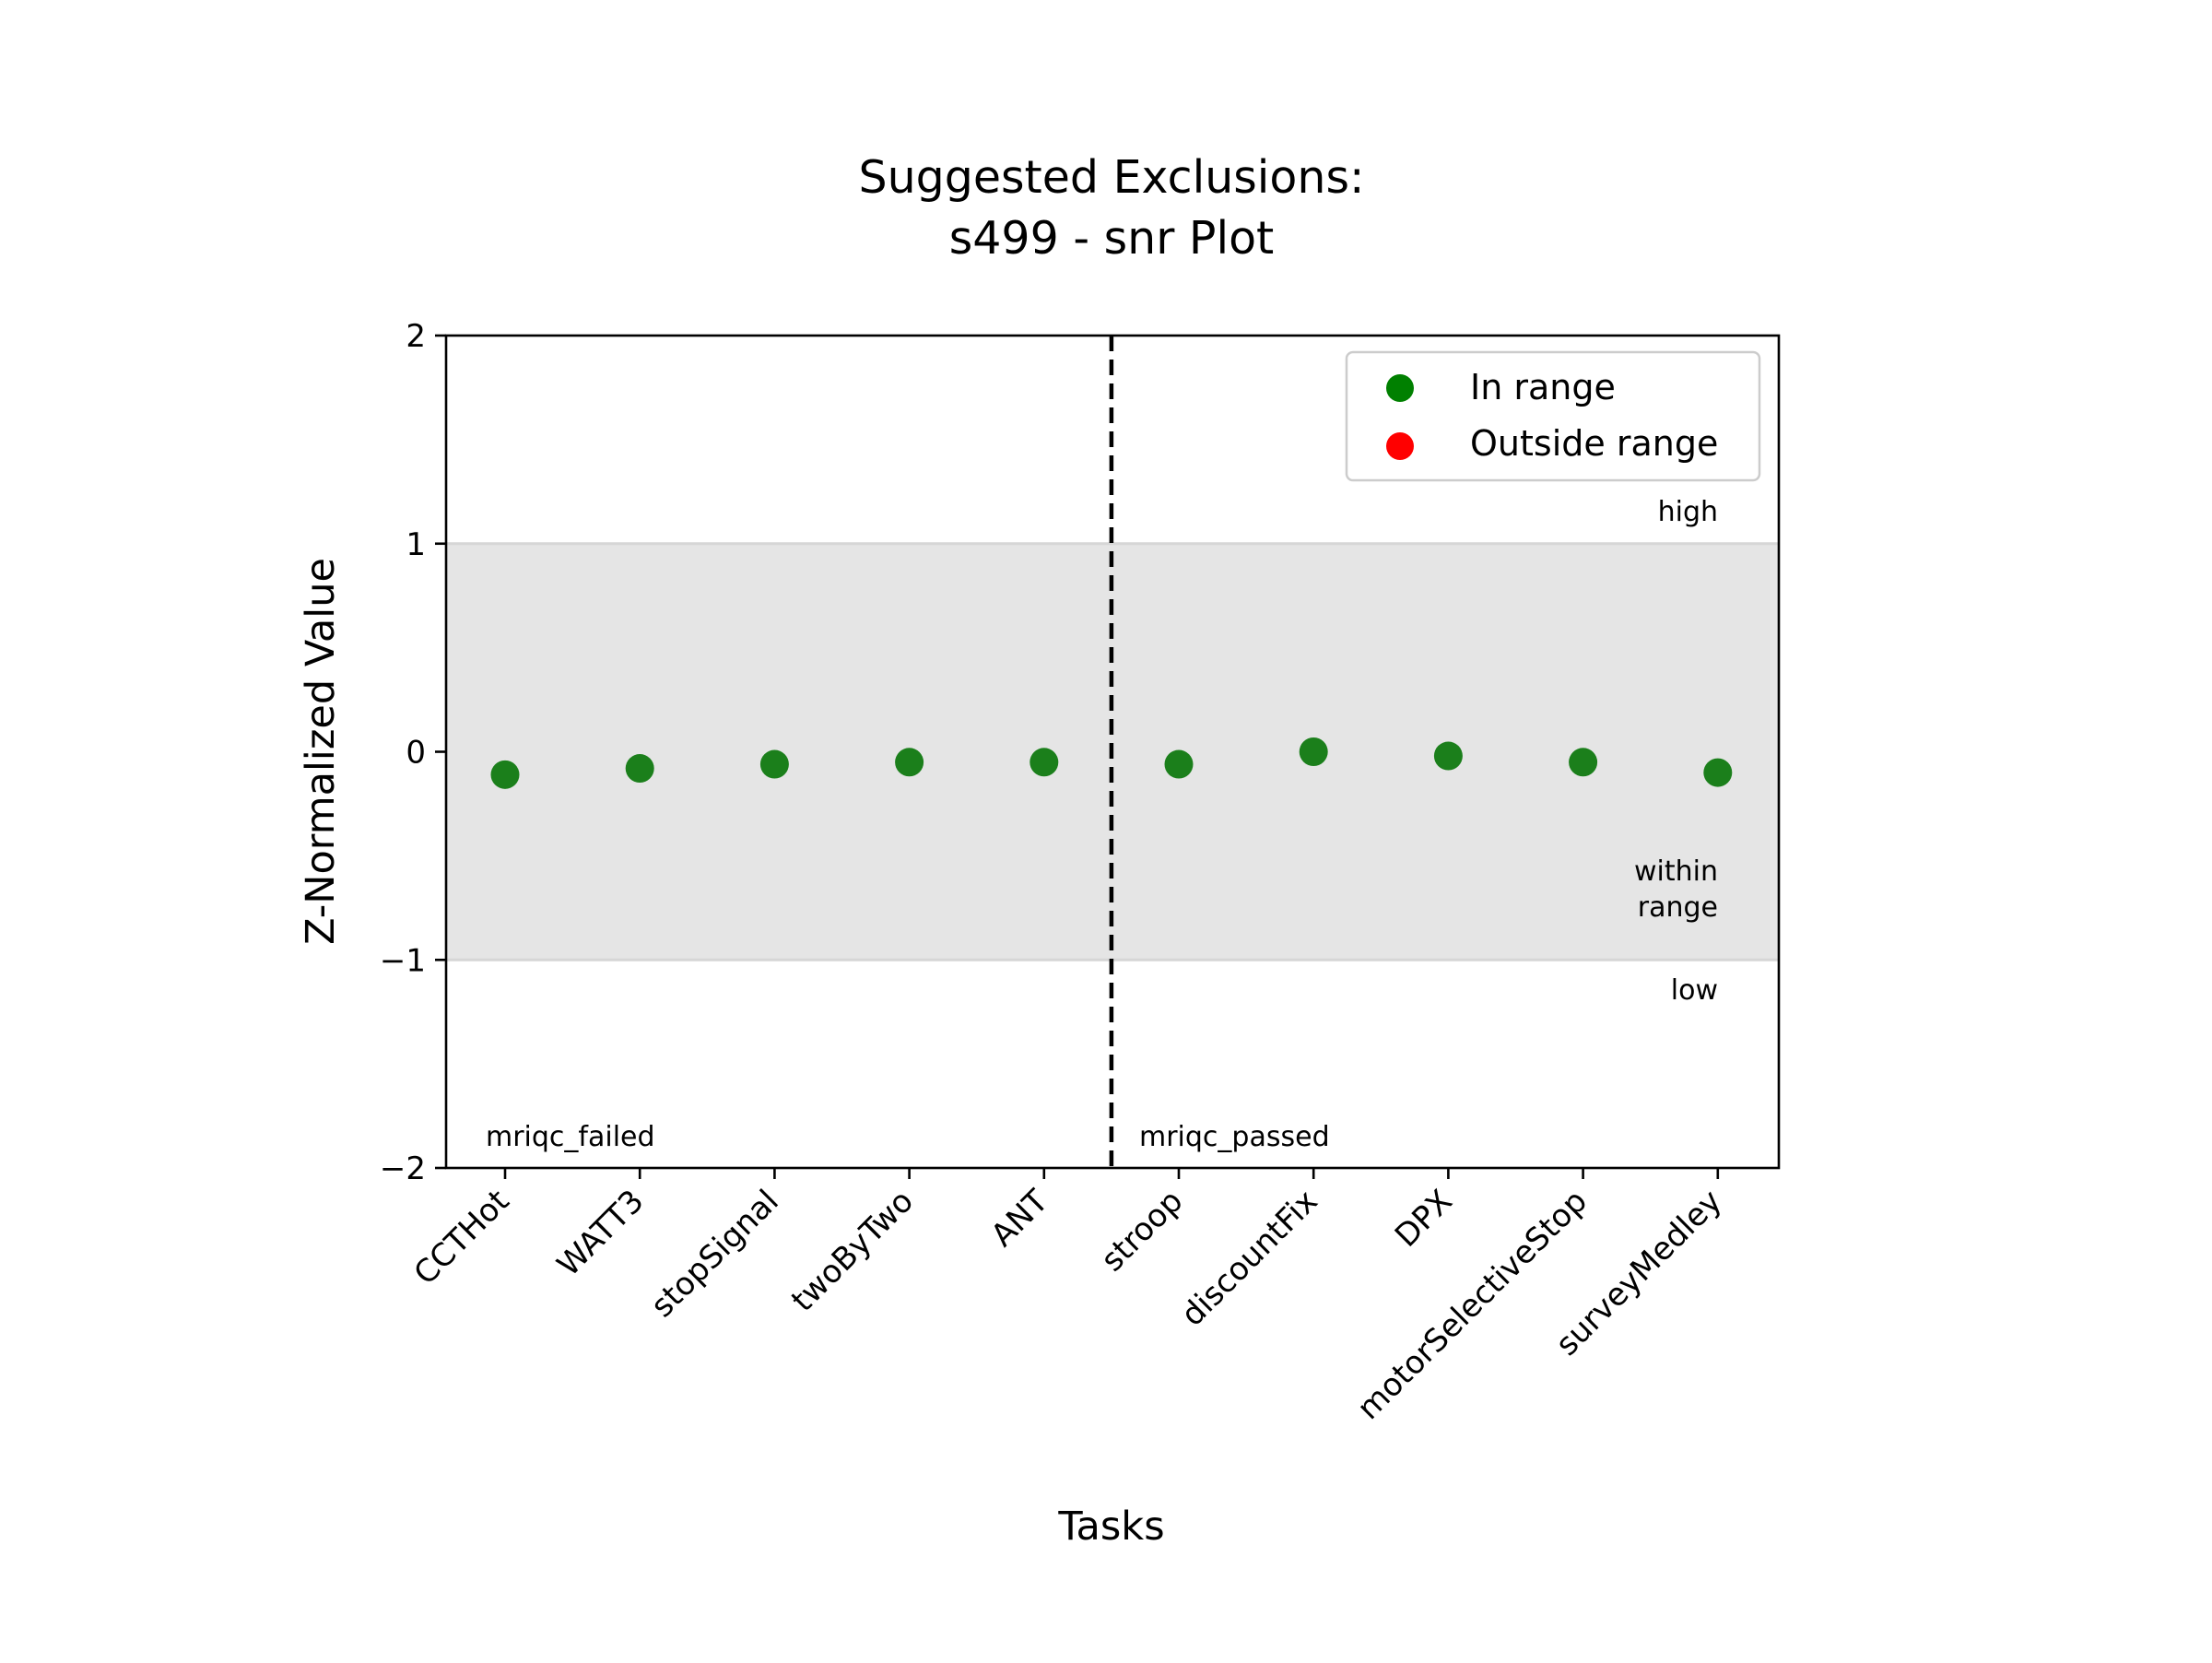 This screenshot has width=2212, height=1663. What do you see at coordinates (1020, 1219) in the screenshot?
I see `x-tick-label-ant: ANT` at bounding box center [1020, 1219].